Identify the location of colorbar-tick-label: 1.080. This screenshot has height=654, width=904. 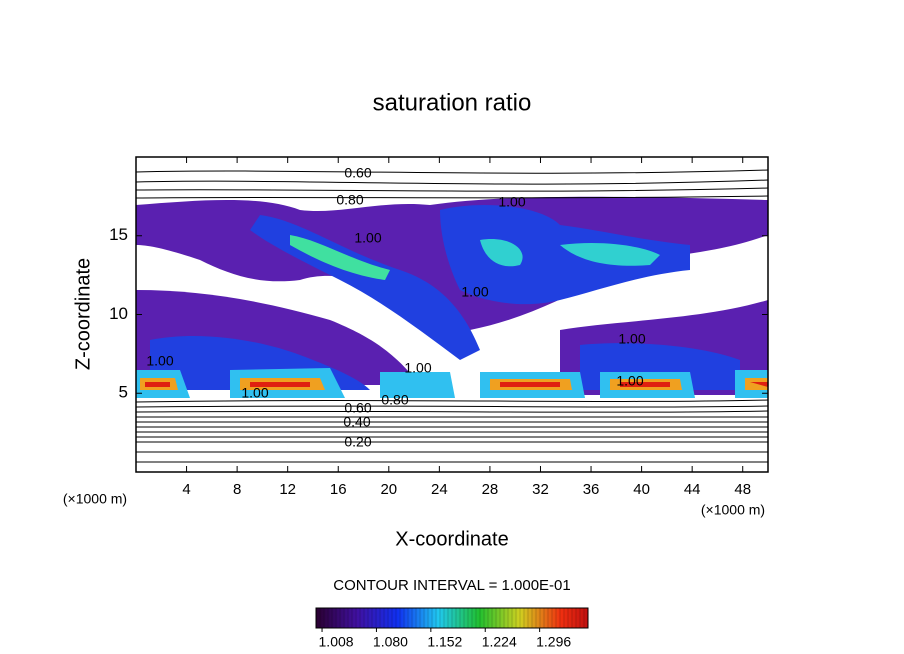
(390, 642).